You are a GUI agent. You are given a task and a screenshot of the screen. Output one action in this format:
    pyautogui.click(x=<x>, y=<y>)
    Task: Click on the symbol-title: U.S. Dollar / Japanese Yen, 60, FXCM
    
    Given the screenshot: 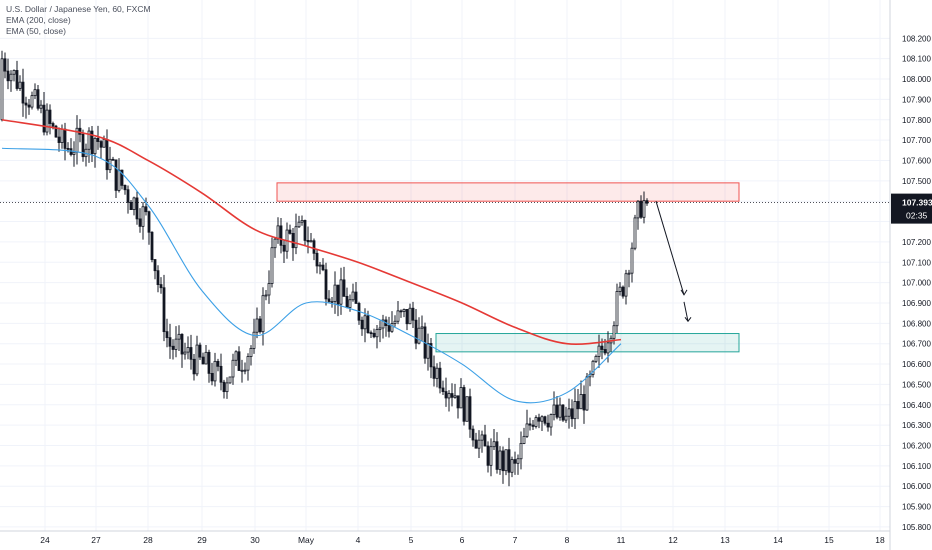 What is the action you would take?
    pyautogui.click(x=78, y=9)
    